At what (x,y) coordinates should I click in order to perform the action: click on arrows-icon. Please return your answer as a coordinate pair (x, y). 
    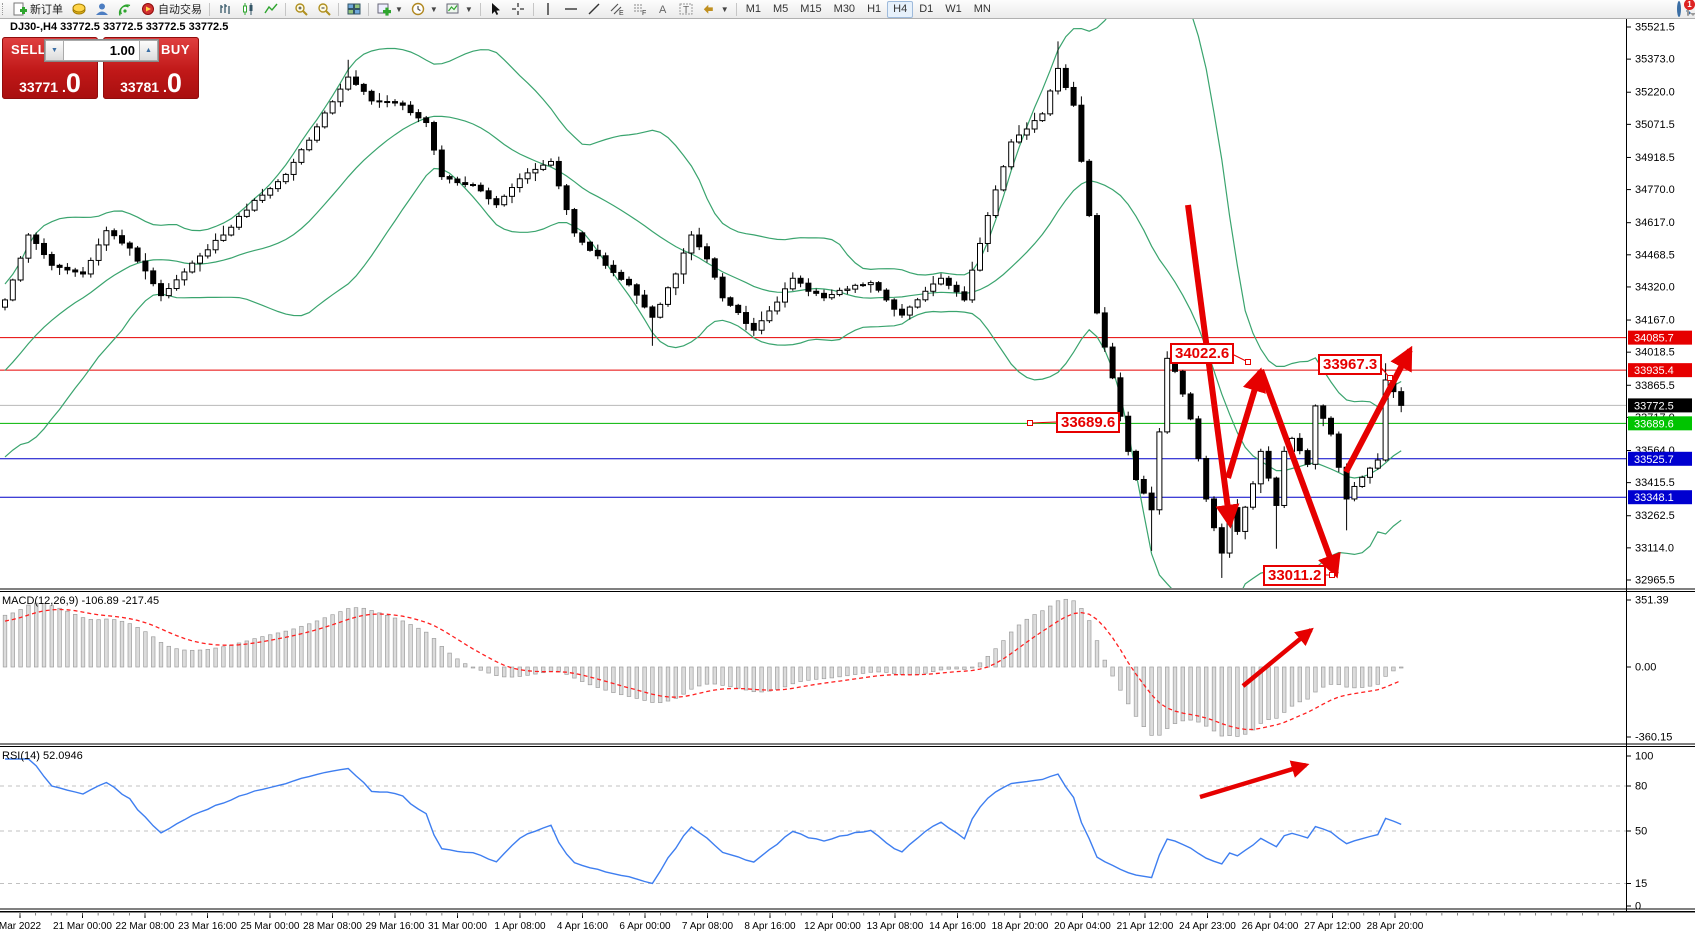
    Looking at the image, I should click on (709, 9).